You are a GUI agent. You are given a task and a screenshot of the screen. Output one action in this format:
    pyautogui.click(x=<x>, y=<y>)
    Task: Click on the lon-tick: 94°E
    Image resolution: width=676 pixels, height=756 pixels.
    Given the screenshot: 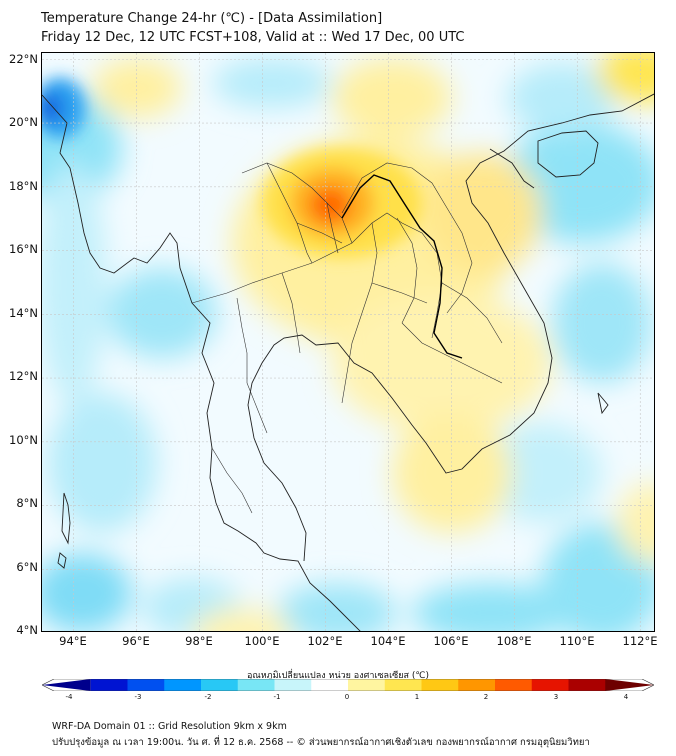 What is the action you would take?
    pyautogui.click(x=73, y=641)
    